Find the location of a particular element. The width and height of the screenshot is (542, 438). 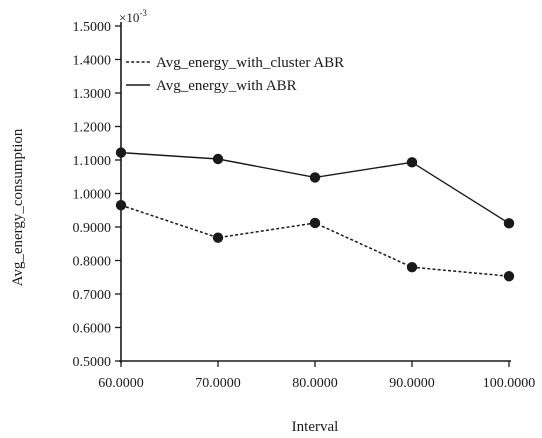

y-tick-label: 1.3000 is located at coordinates (92, 94).